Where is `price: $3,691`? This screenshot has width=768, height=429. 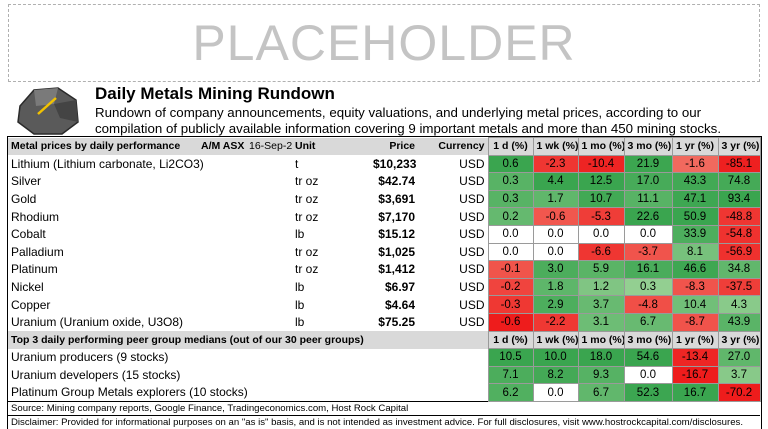 price: $3,691 is located at coordinates (396, 199).